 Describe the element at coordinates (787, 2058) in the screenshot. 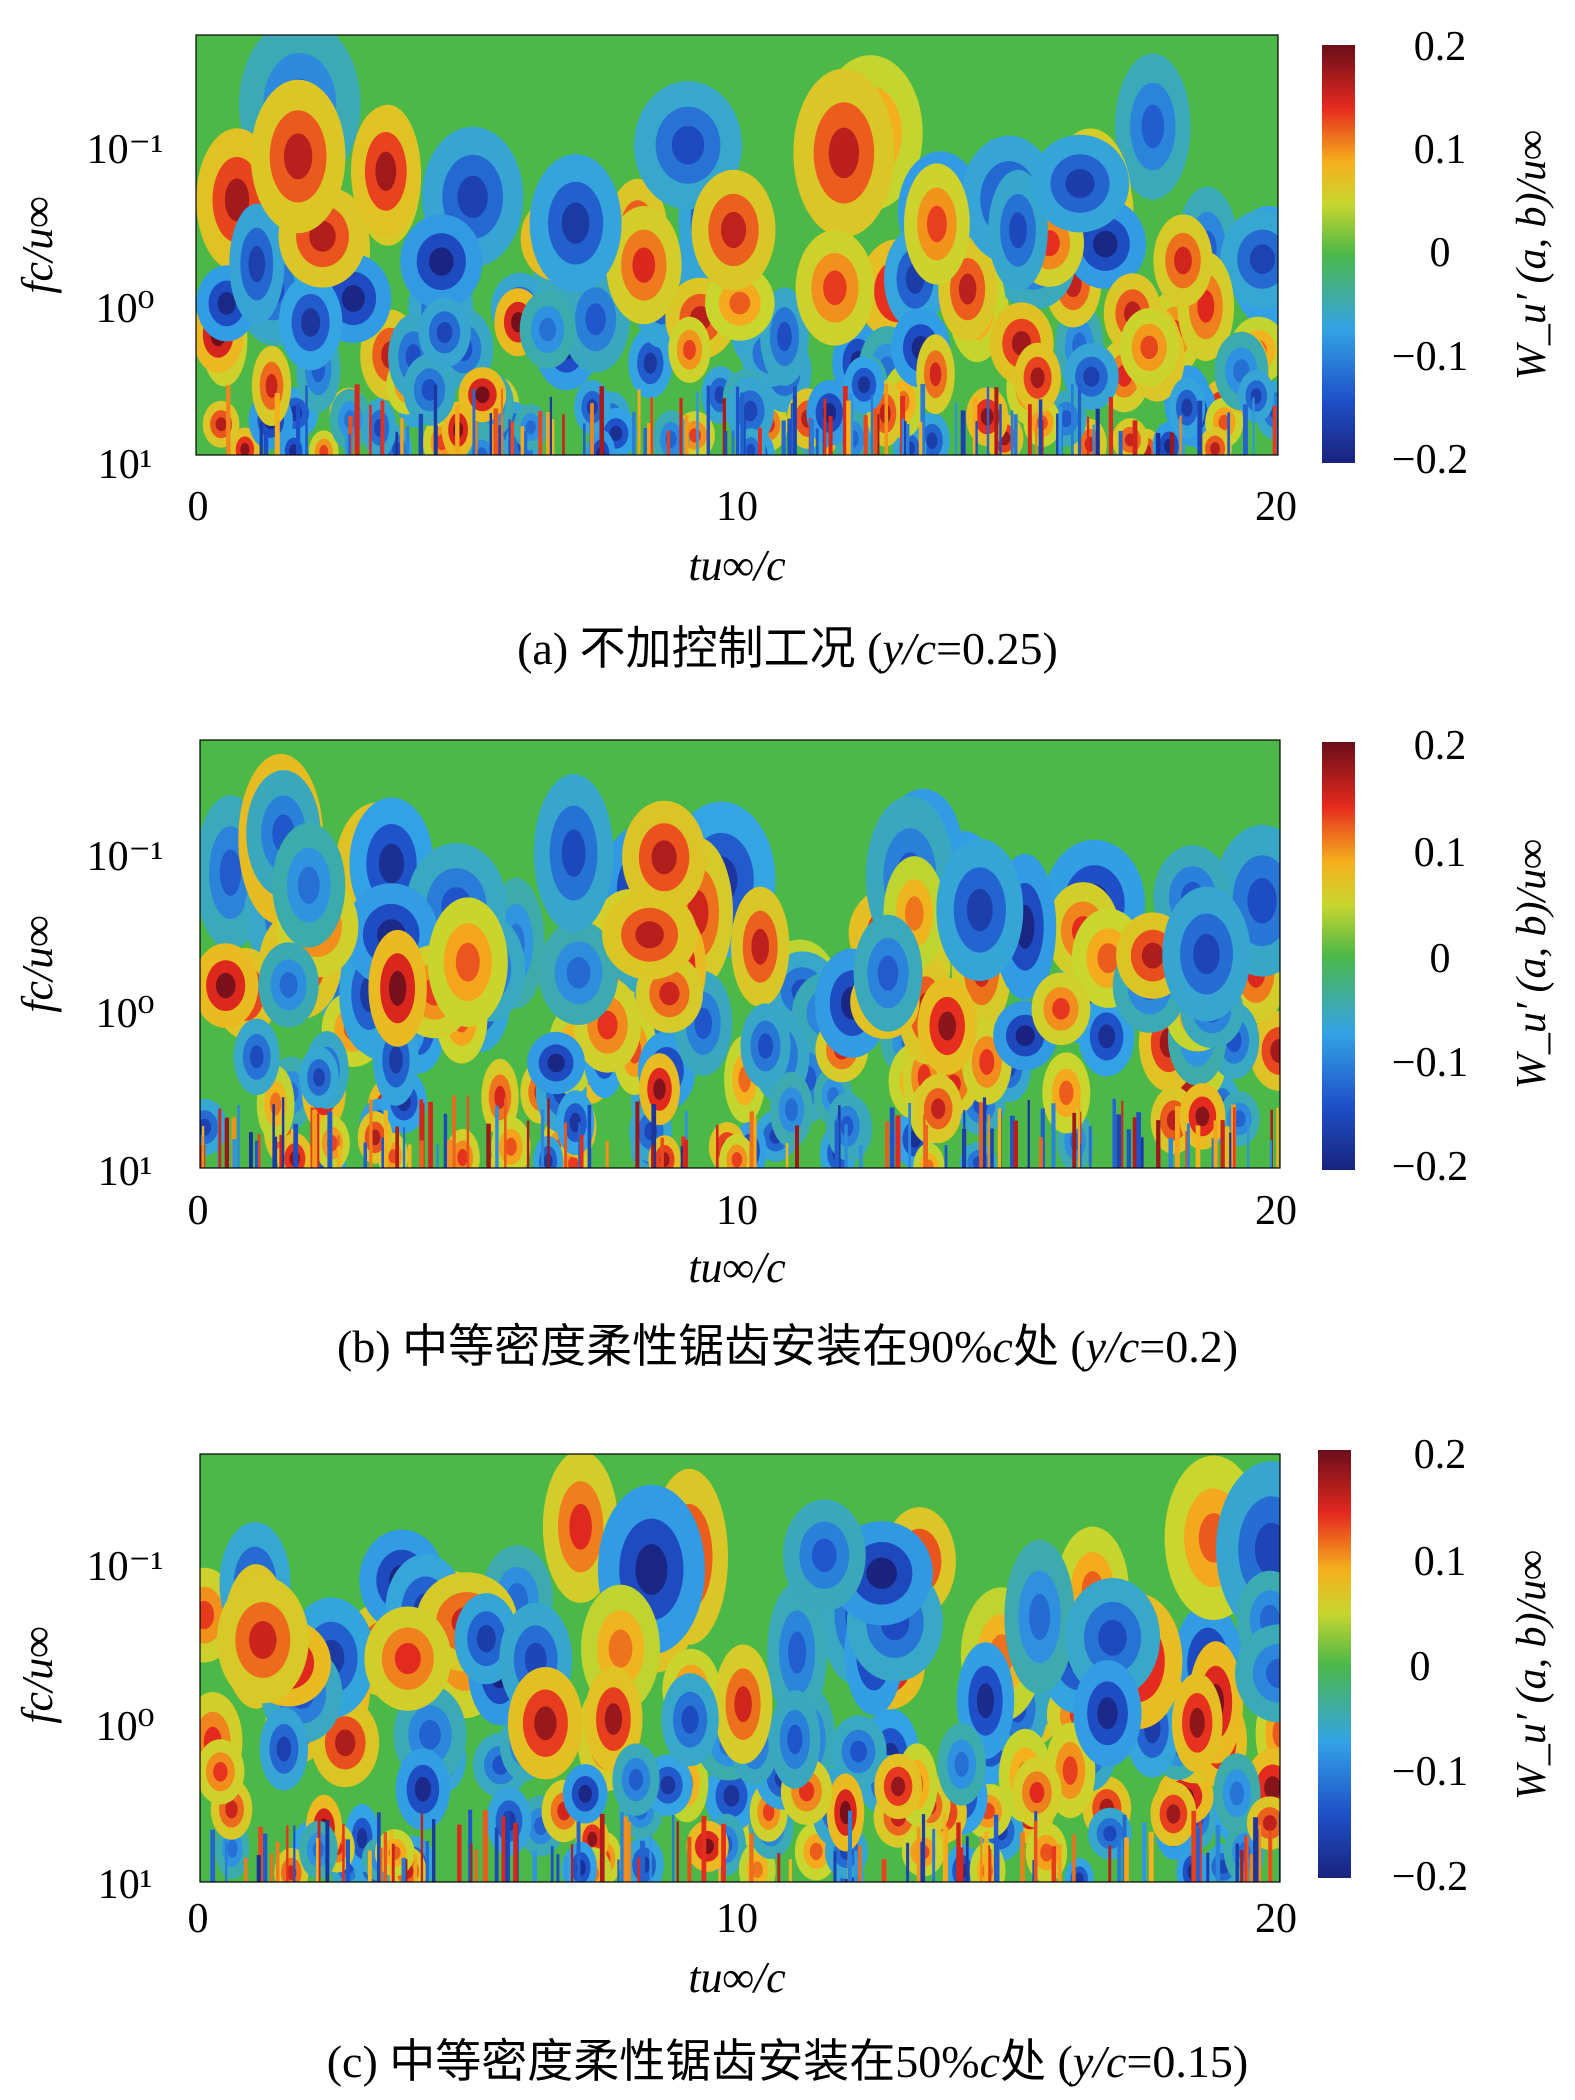

I see `caption-c: (c) 中等密度柔性锯齿安装在50%c处 (y/c=0.15)` at that location.